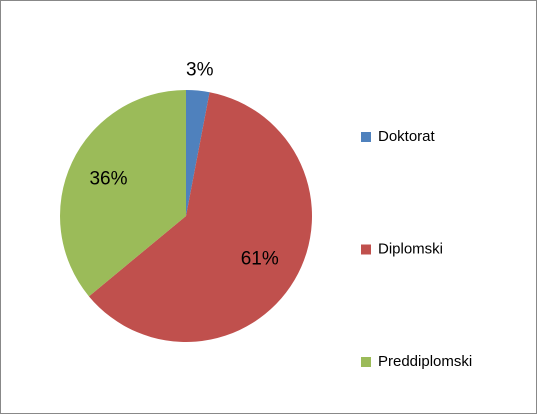 This screenshot has width=537, height=414. Describe the element at coordinates (200, 70) in the screenshot. I see `data-label: 3%` at that location.